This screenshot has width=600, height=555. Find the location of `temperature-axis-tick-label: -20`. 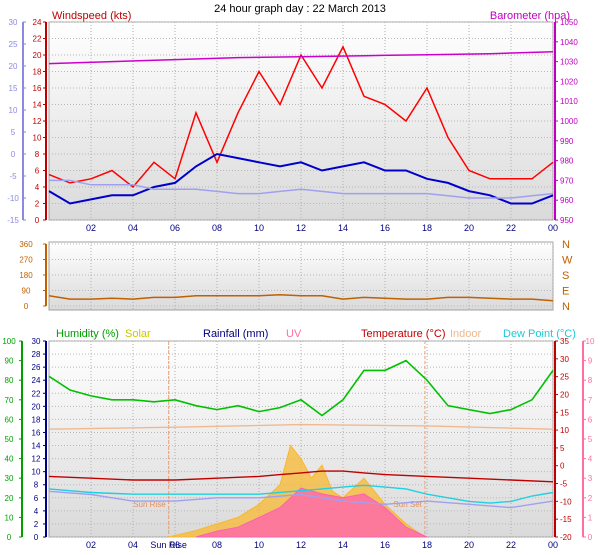

temperature-axis-tick-label: -20 is located at coordinates (566, 537).